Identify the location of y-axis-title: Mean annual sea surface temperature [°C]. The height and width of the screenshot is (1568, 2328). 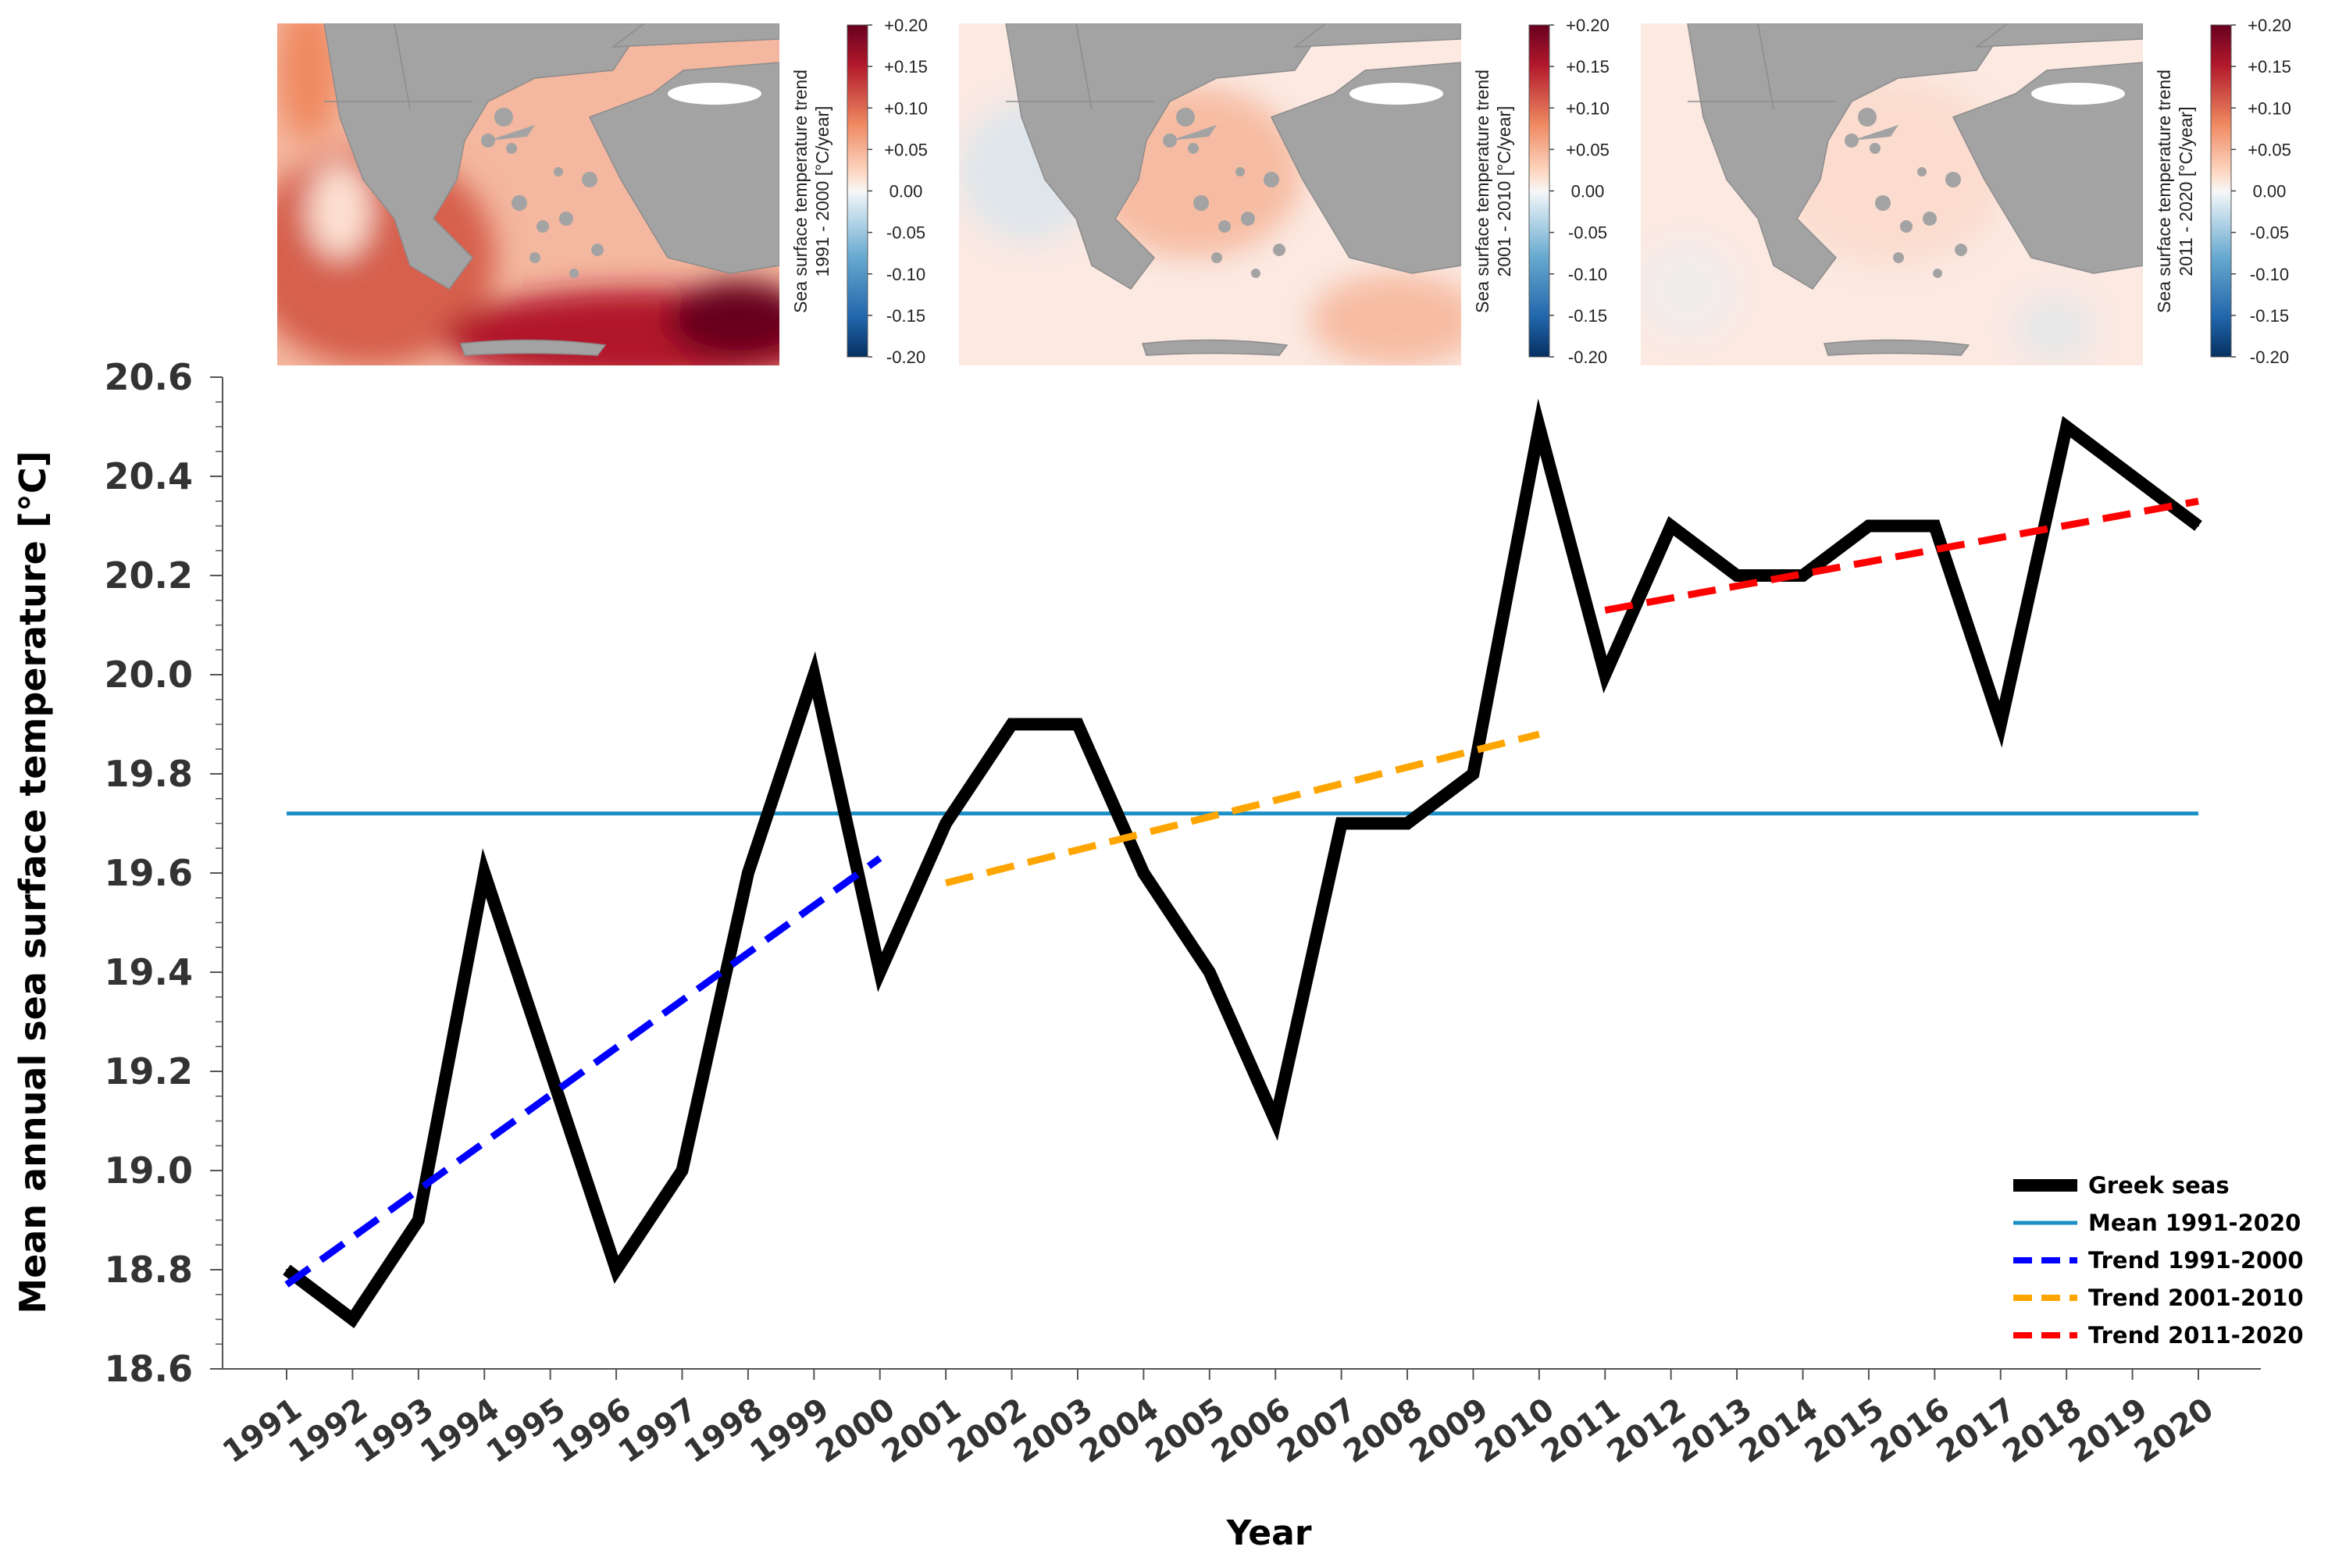
(33, 882).